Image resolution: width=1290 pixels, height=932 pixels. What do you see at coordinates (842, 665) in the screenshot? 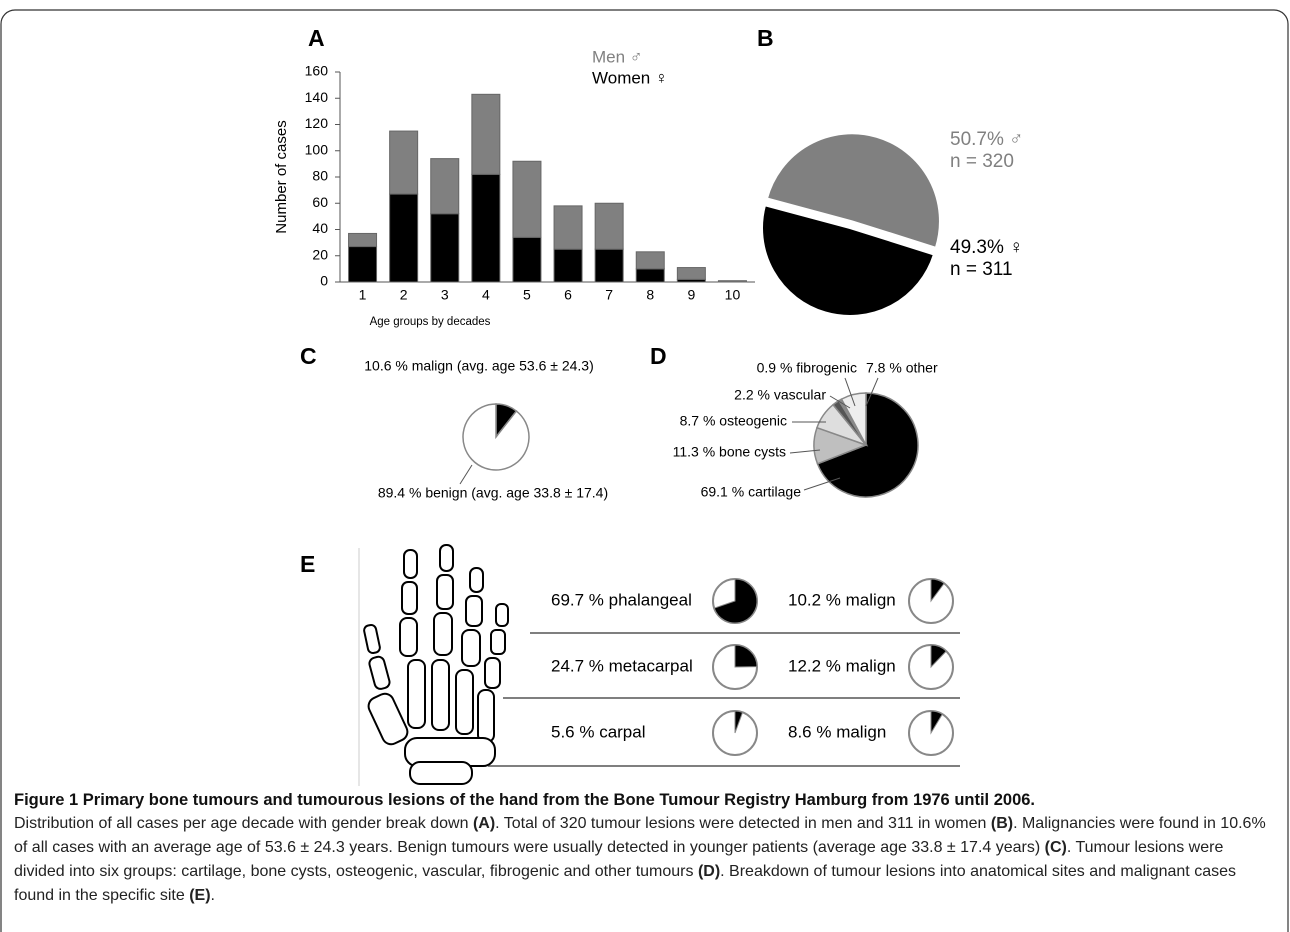
I see `site-label: 12.2 % malign` at bounding box center [842, 665].